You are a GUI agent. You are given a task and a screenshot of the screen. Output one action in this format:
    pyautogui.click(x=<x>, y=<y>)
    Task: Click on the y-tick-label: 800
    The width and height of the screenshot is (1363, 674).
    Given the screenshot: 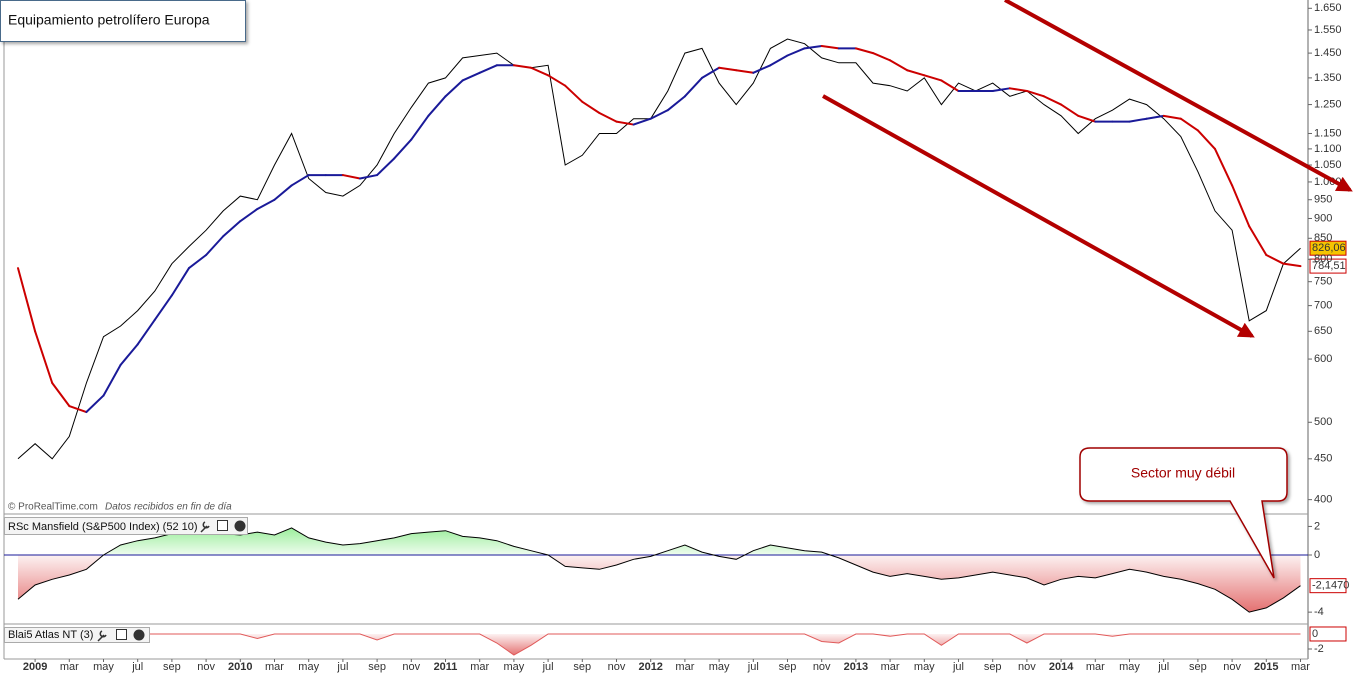 What is the action you would take?
    pyautogui.click(x=1323, y=259)
    